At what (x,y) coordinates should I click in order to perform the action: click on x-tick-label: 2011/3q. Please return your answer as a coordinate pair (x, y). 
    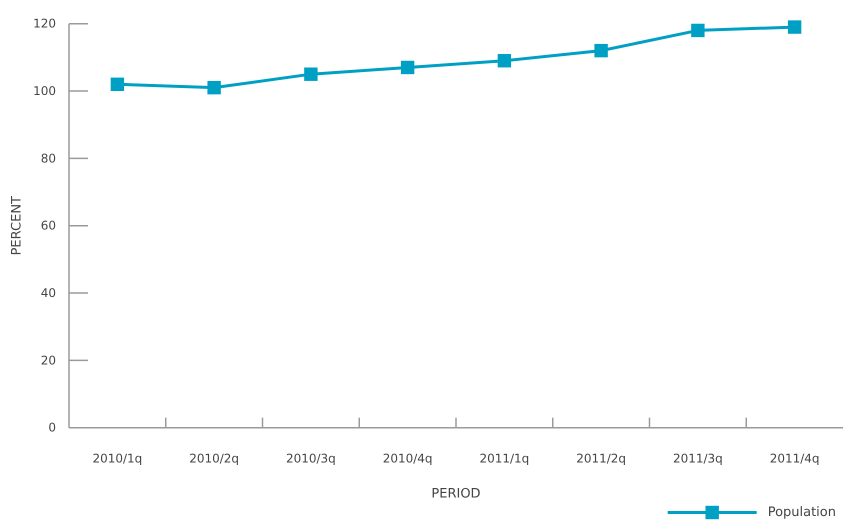
    Looking at the image, I should click on (697, 459).